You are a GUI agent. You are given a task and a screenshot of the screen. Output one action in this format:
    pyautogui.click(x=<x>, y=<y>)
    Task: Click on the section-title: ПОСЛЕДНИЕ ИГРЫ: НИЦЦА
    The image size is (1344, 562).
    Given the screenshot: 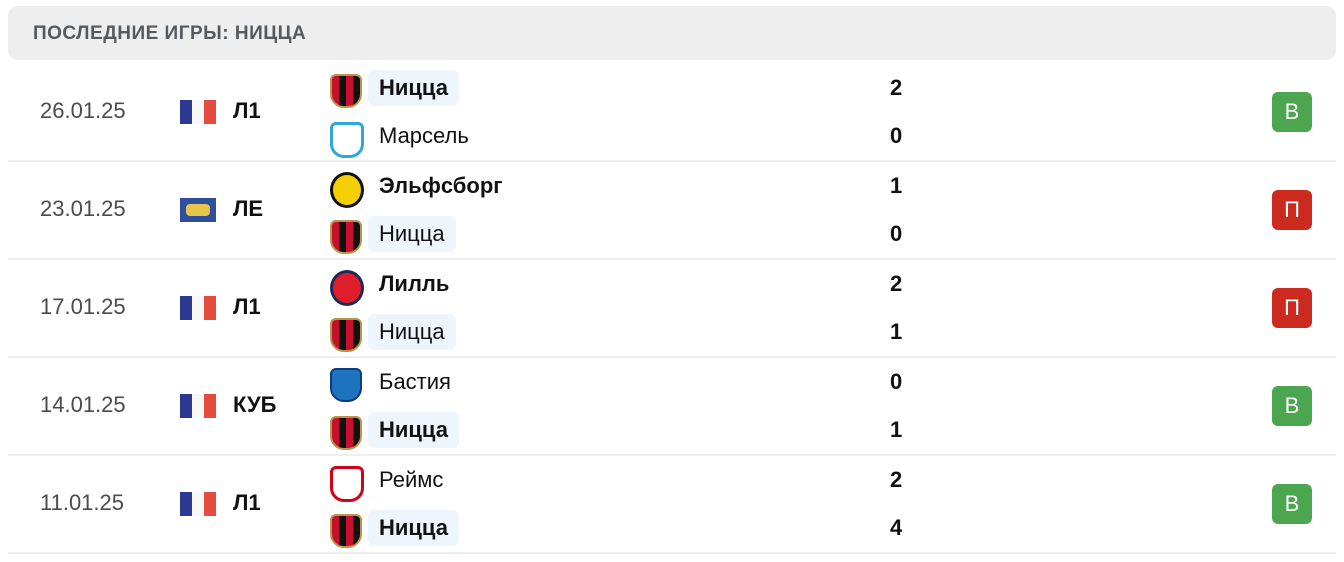 What is the action you would take?
    pyautogui.click(x=170, y=33)
    